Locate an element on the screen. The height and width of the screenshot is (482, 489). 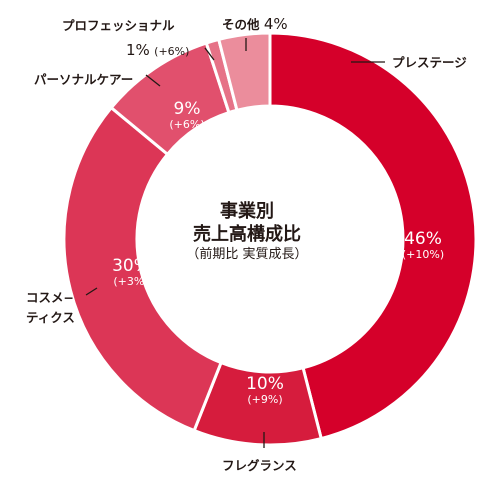
label-professional-name: プロフェッショナル is located at coordinates (118, 25).